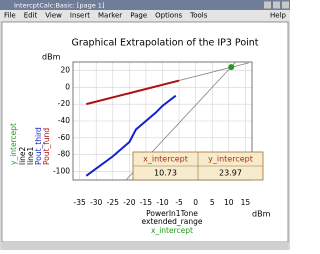 This screenshot has width=320, height=254. Describe the element at coordinates (64, 103) in the screenshot. I see `y-tick-label: -20` at that location.